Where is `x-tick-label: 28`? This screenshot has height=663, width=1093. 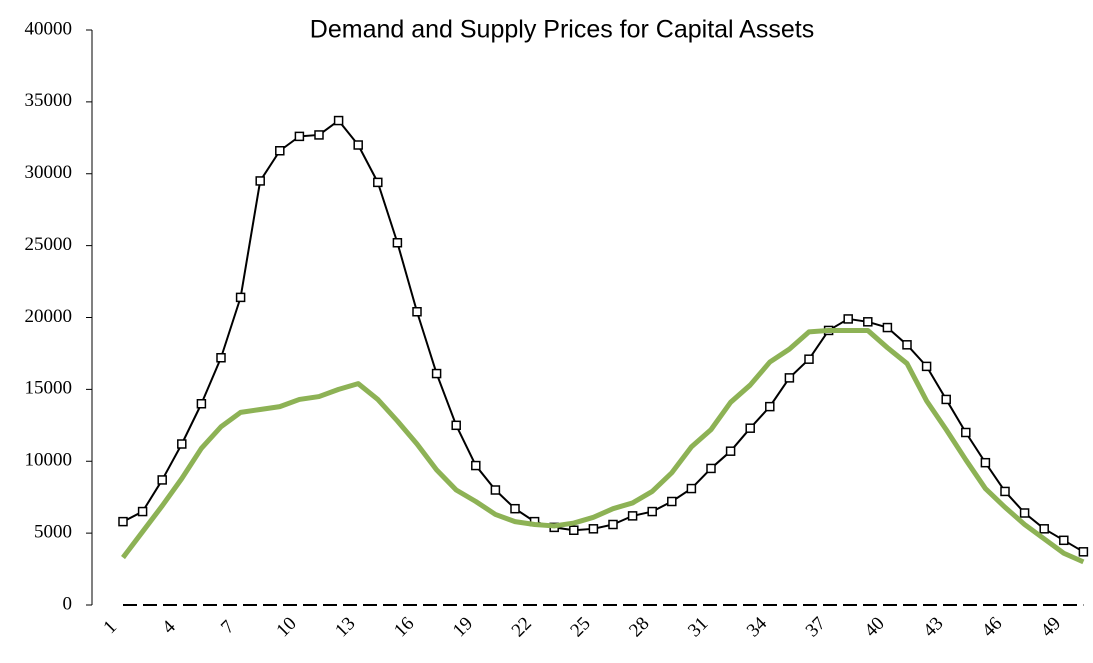
x-tick-label: 28 is located at coordinates (639, 627).